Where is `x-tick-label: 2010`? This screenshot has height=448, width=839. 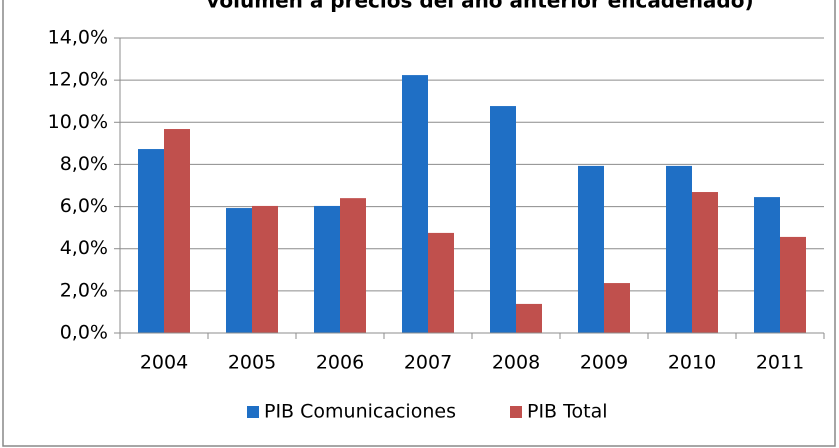
x-tick-label: 2010 is located at coordinates (692, 363).